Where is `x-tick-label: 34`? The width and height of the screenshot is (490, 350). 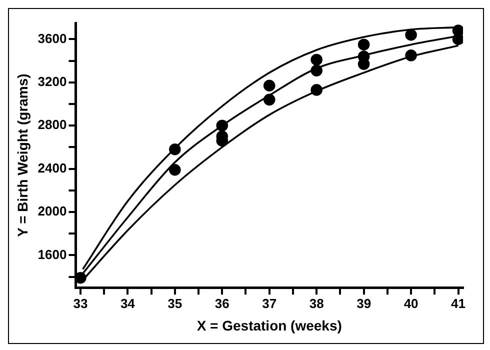
x-tick-label: 34 is located at coordinates (128, 303).